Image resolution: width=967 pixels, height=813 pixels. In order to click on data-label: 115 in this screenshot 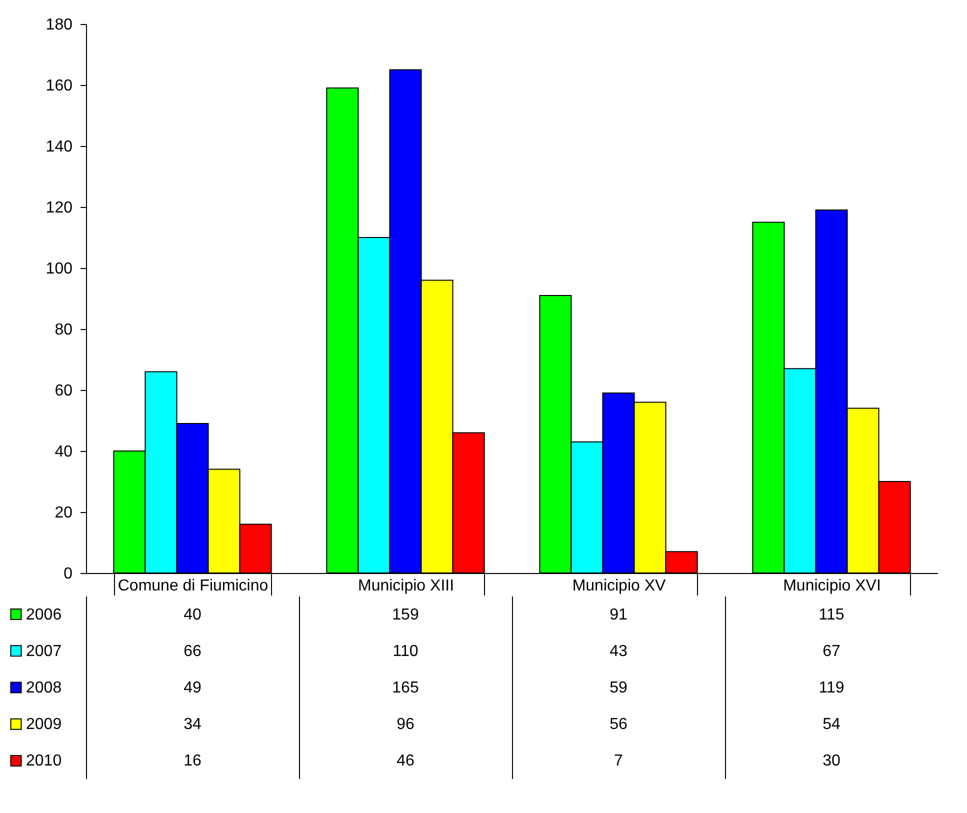, I will do `click(831, 615)`.